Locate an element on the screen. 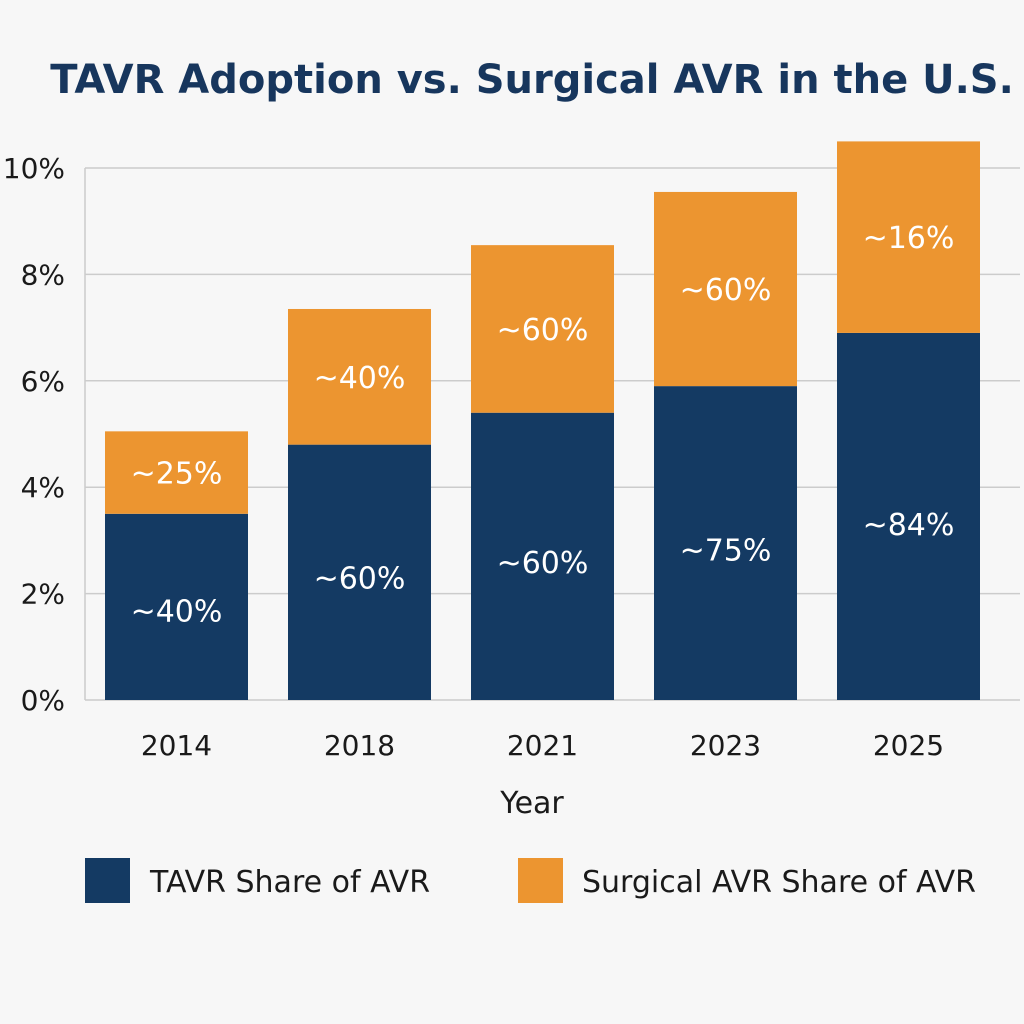  bar-segment-tavr-2025 is located at coordinates (908, 516).